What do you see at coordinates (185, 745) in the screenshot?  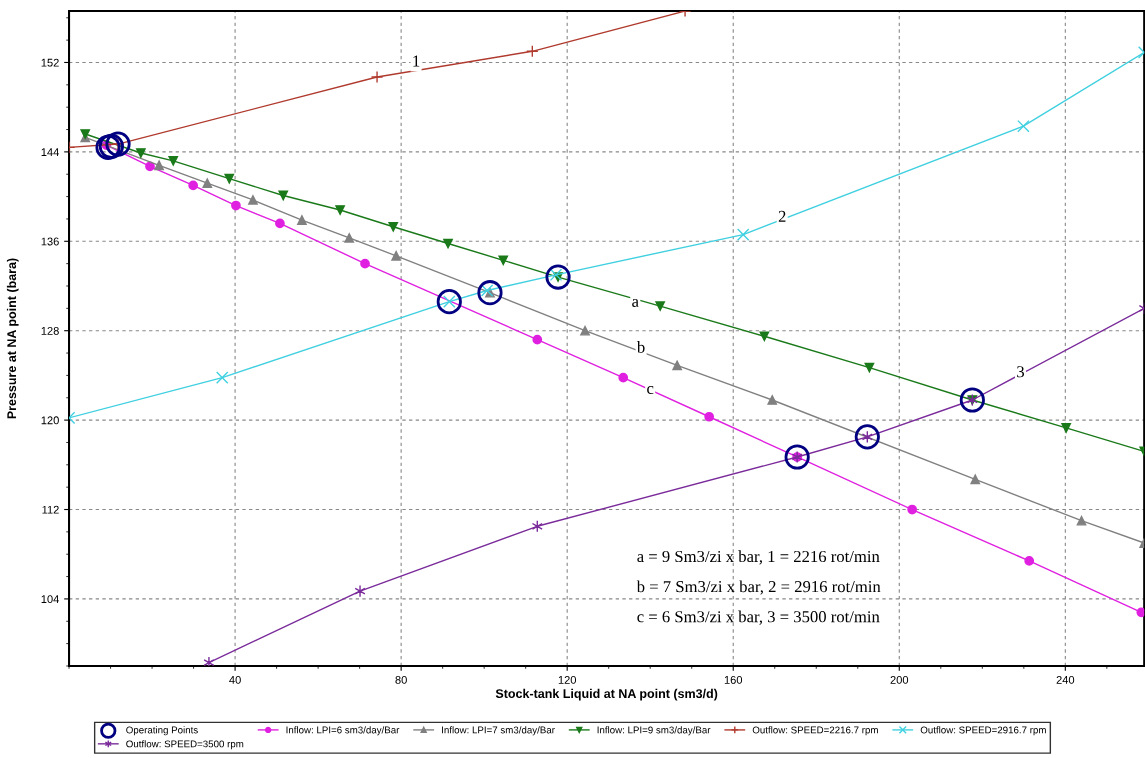 I see `legend-label: Outflow: SPEED=3500 rpm` at bounding box center [185, 745].